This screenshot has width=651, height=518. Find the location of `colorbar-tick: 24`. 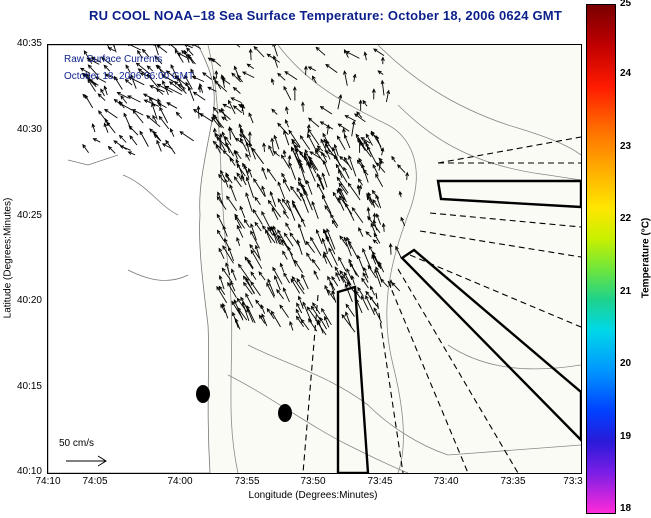

colorbar-tick: 24 is located at coordinates (626, 73).